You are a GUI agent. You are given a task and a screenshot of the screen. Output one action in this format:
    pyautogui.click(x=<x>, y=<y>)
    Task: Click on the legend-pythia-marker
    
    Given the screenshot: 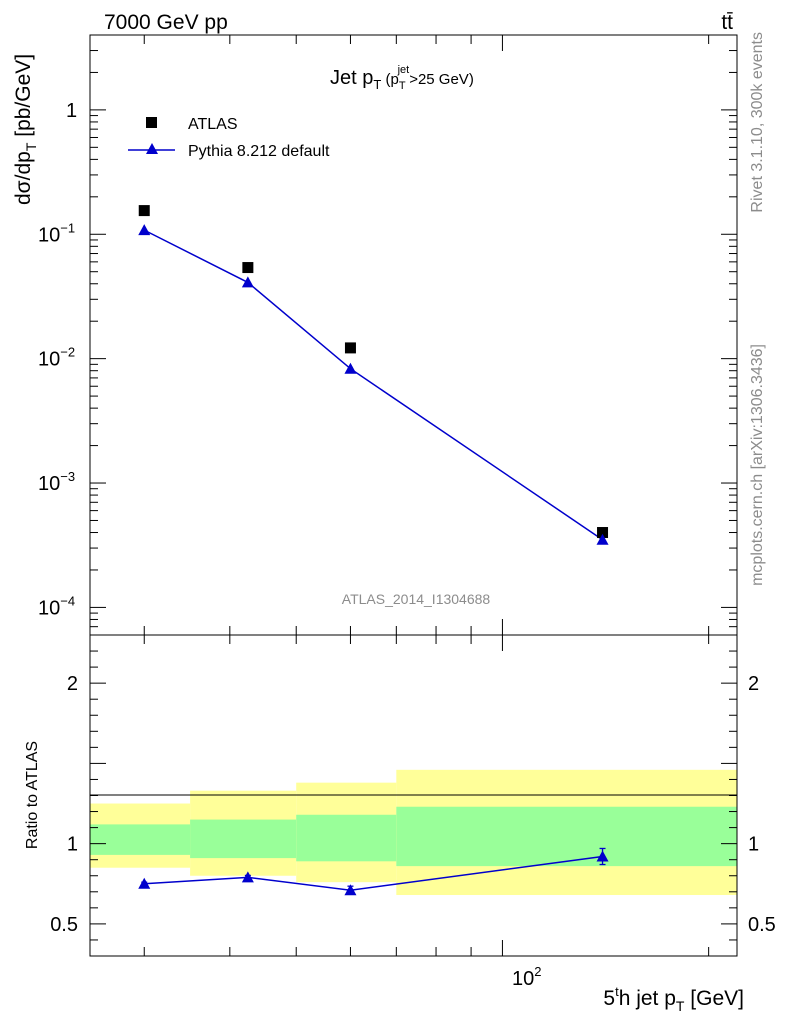 What is the action you would take?
    pyautogui.click(x=152, y=148)
    